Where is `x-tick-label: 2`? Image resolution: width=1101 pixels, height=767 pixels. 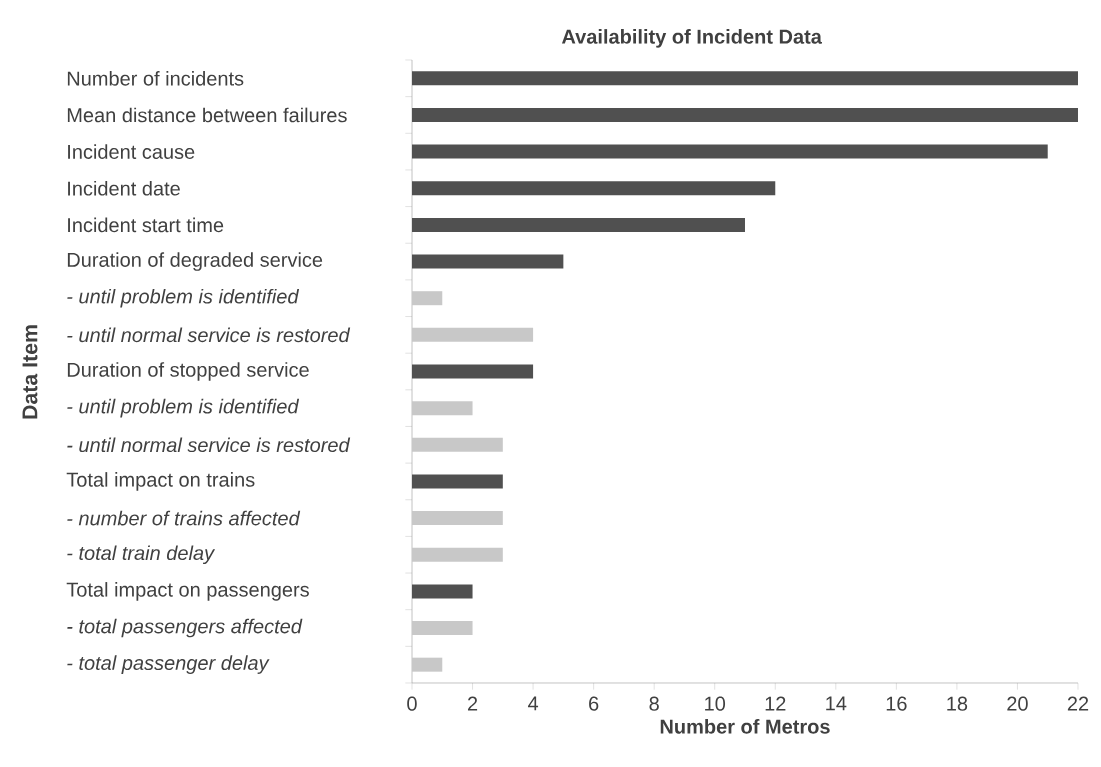
x-tick-label: 2 is located at coordinates (472, 703).